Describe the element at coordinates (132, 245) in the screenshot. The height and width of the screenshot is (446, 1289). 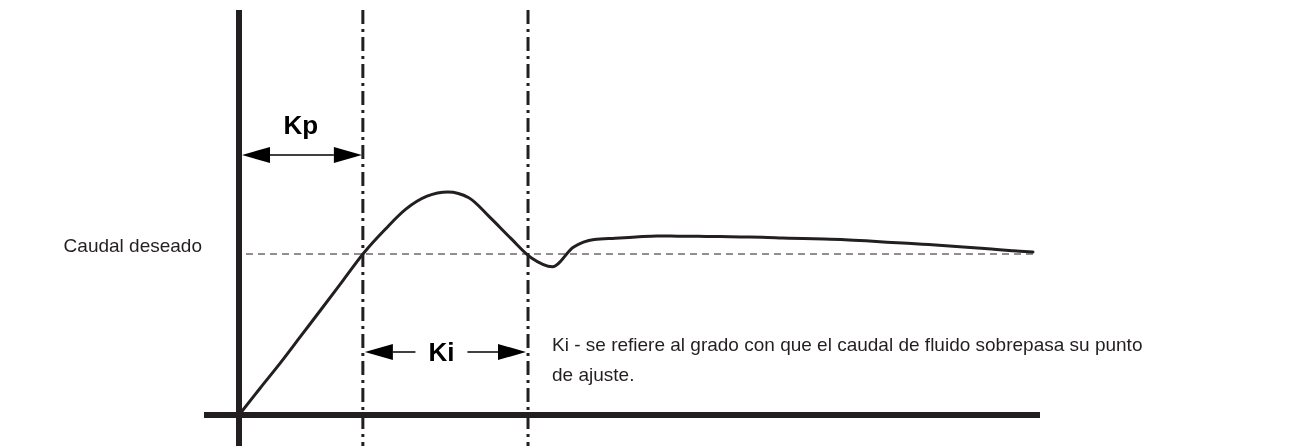
I see `ref-line-label: Caudal deseado` at that location.